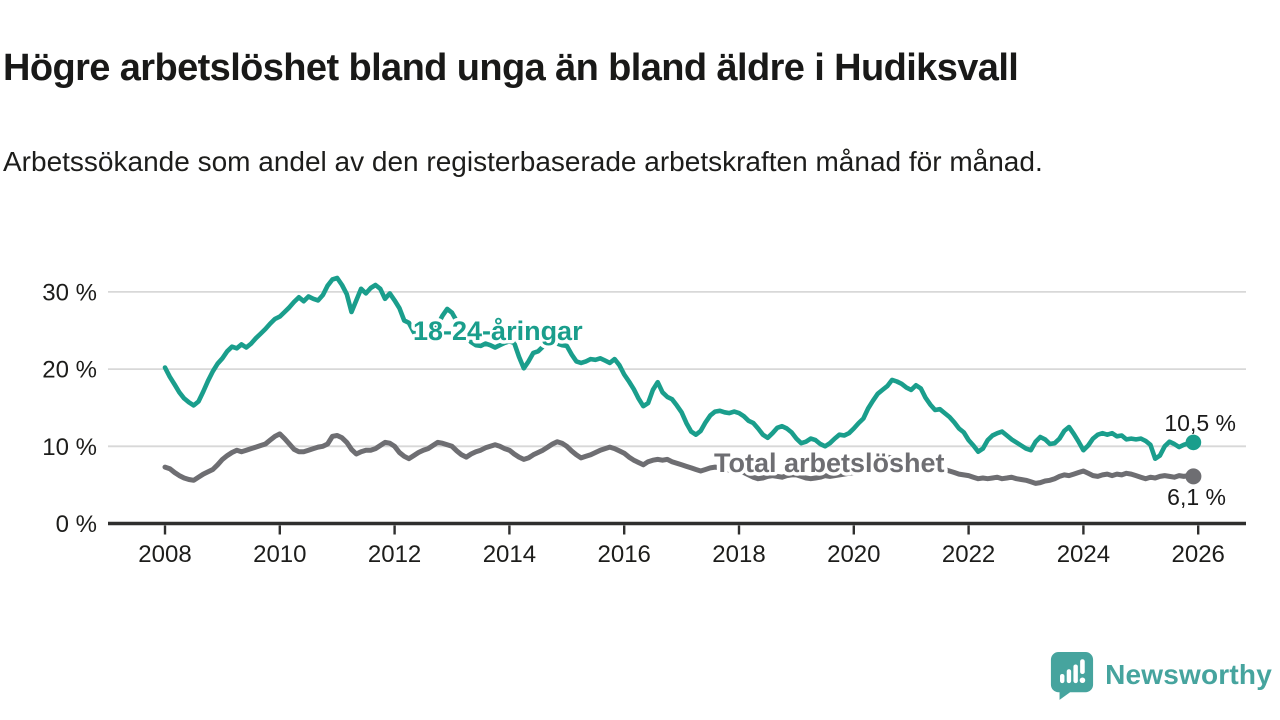 This screenshot has height=720, width=1280. I want to click on x-axis-tick-label: 2020, so click(853, 554).